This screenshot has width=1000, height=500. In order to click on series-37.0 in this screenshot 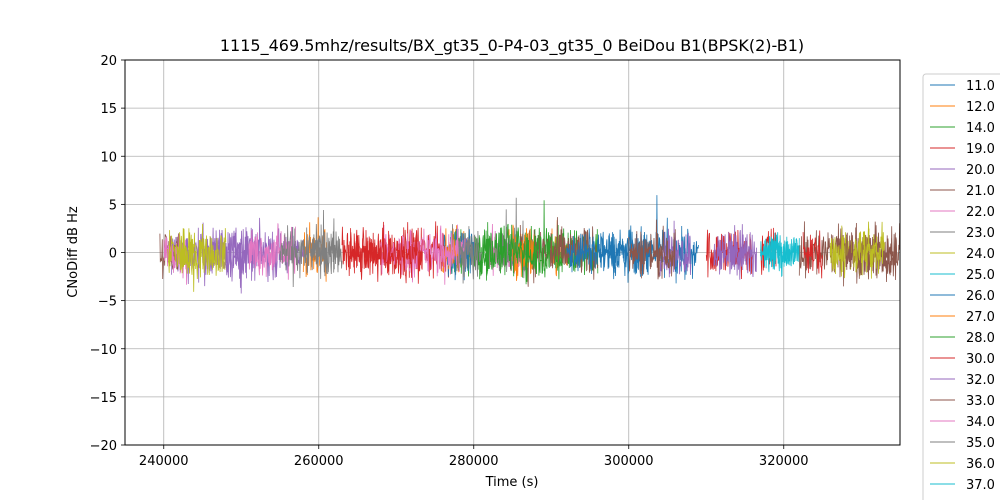, I will do `click(782, 255)`.